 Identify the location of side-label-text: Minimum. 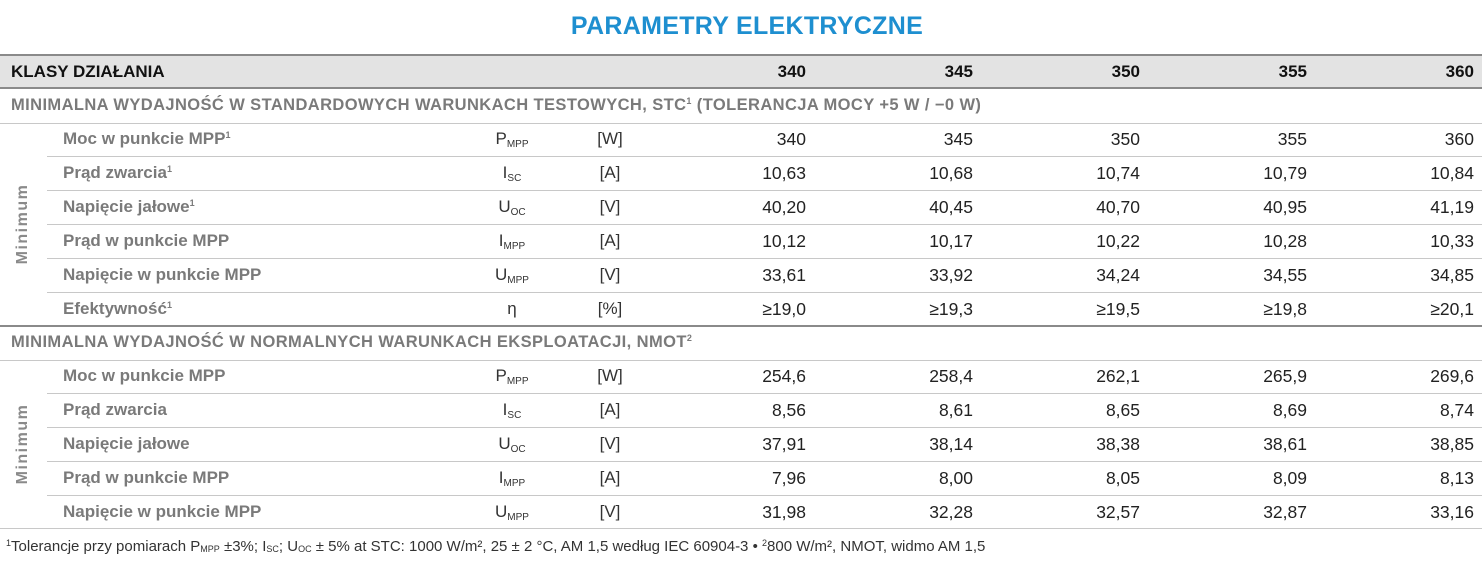
(22, 444).